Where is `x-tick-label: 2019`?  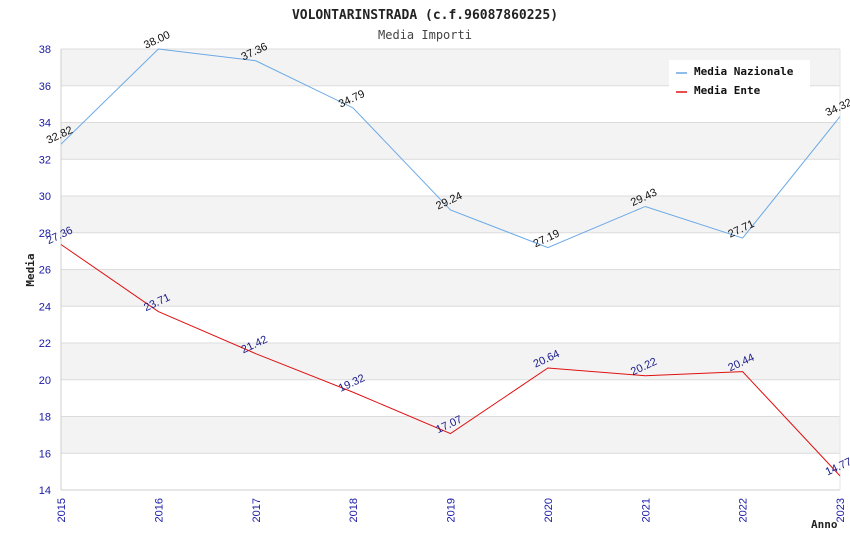
x-tick-label: 2019 is located at coordinates (452, 510).